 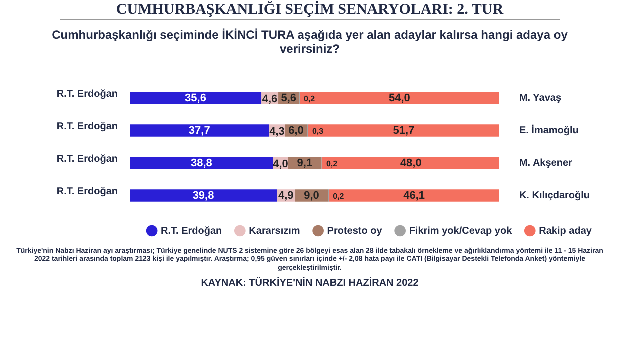 I want to click on data-label: 51,7, so click(x=404, y=130).